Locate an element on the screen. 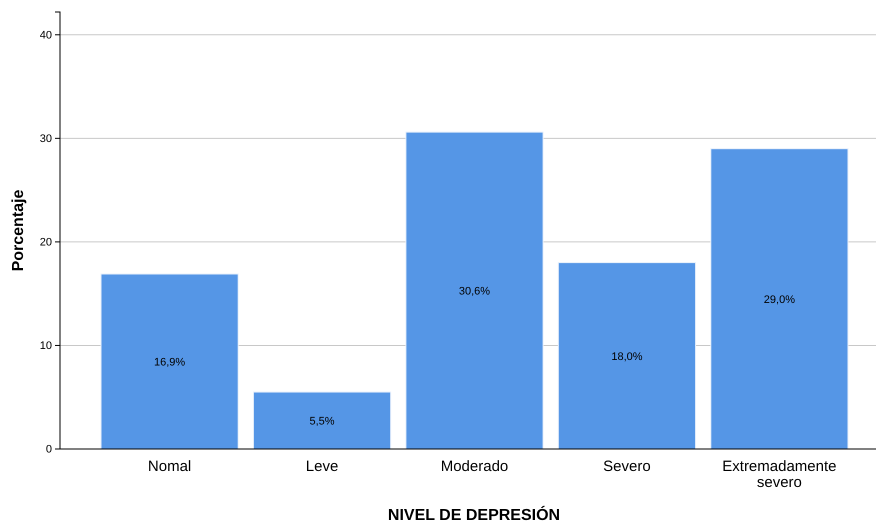 The width and height of the screenshot is (876, 525). y-tick-label: 40 is located at coordinates (46, 35).